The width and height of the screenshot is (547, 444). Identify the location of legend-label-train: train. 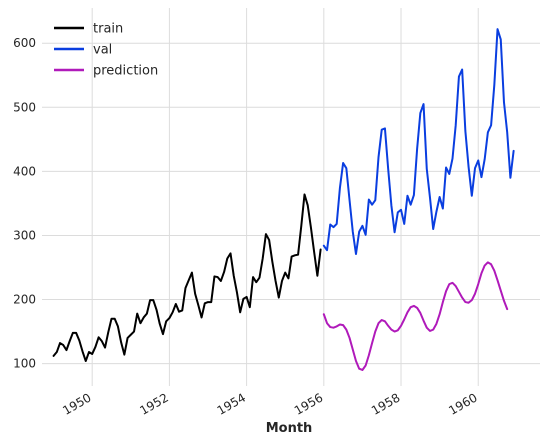
(108, 29).